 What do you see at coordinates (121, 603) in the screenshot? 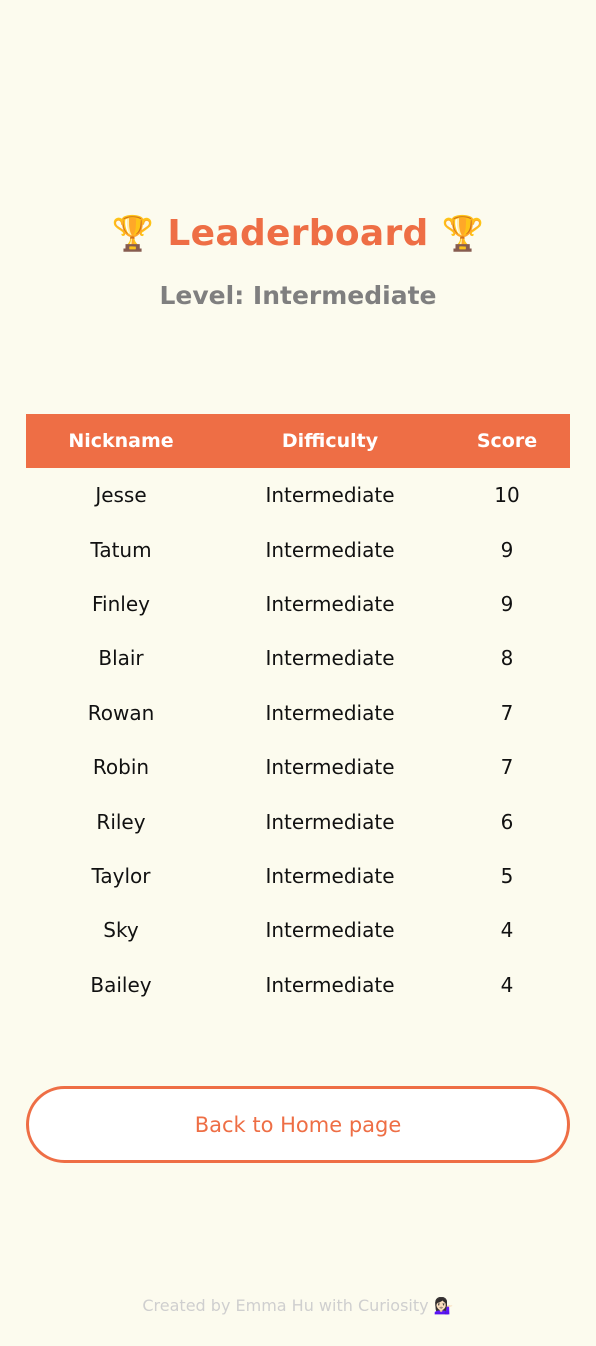
I see `nickname-cell: Finley` at bounding box center [121, 603].